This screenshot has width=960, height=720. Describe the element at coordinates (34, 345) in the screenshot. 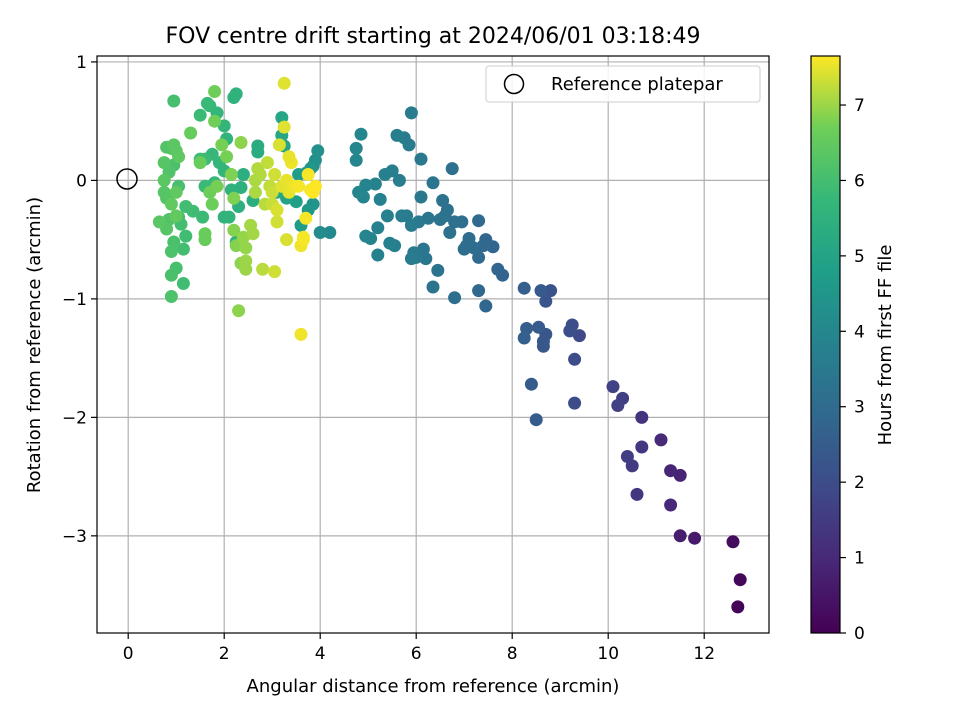

I see `y-axis-label: Rotation from reference (arcmin)` at that location.